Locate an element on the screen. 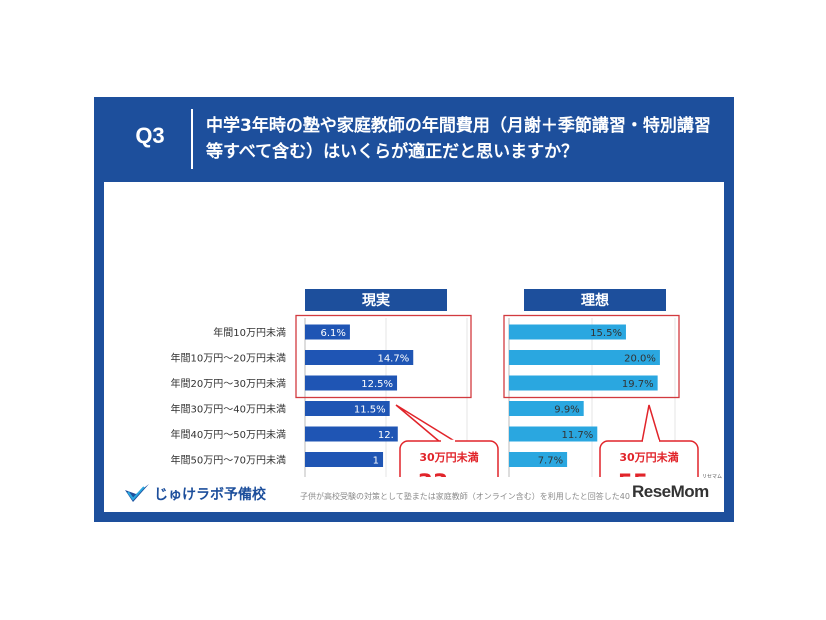  data-label: 7.7% is located at coordinates (550, 461).